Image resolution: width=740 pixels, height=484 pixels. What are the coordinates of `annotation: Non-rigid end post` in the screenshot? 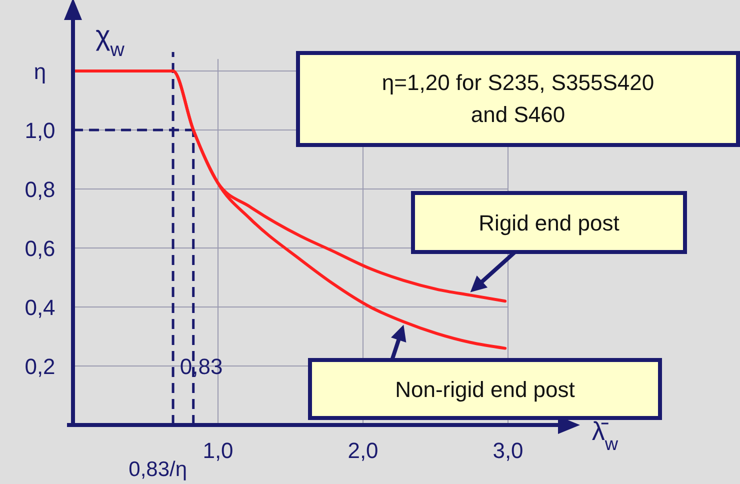 It's located at (485, 389).